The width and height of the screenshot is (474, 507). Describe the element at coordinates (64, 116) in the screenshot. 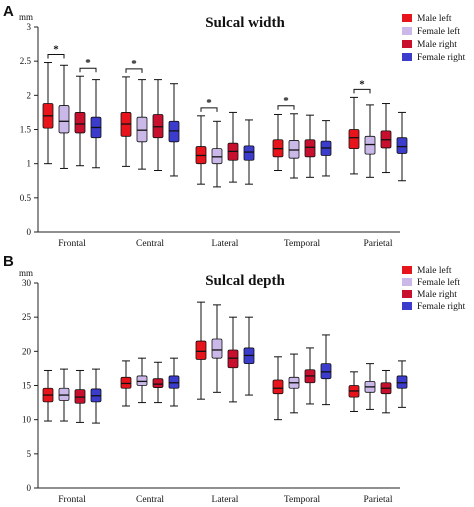

I see `panel-a-box-frontal-female-left` at that location.